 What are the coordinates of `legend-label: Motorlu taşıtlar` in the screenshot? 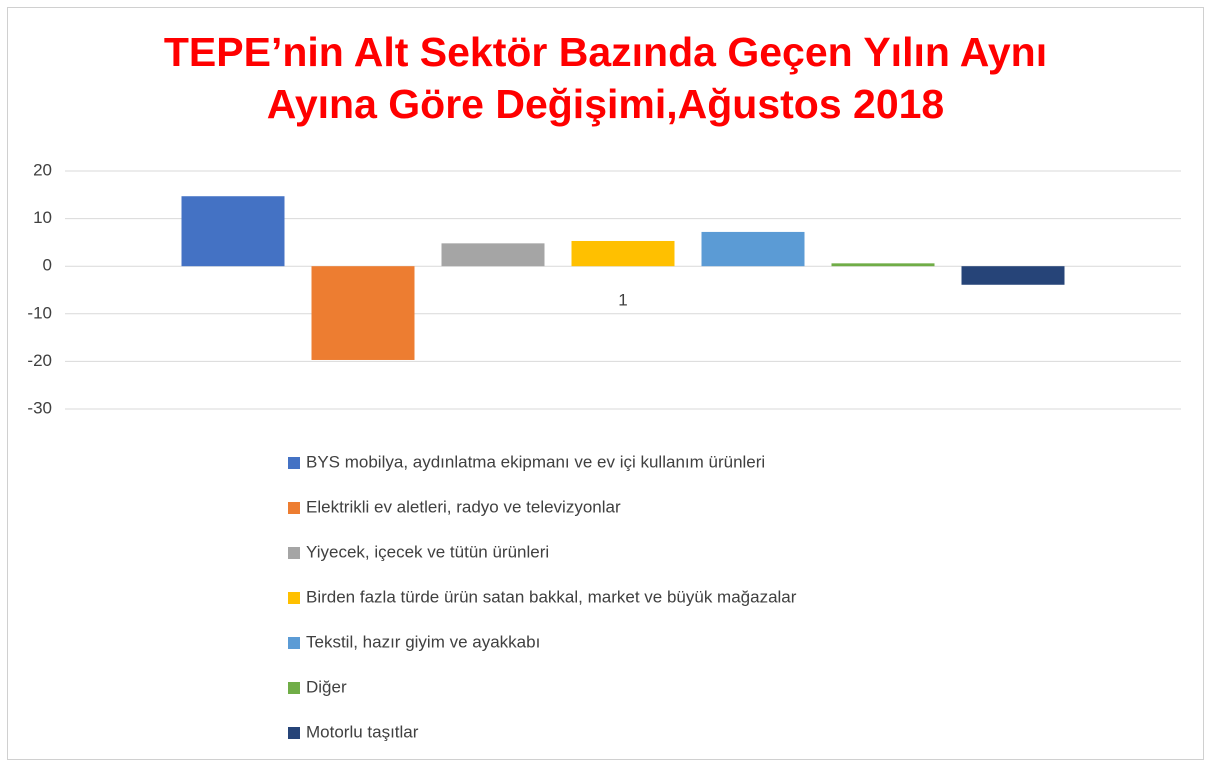 It's located at (362, 731).